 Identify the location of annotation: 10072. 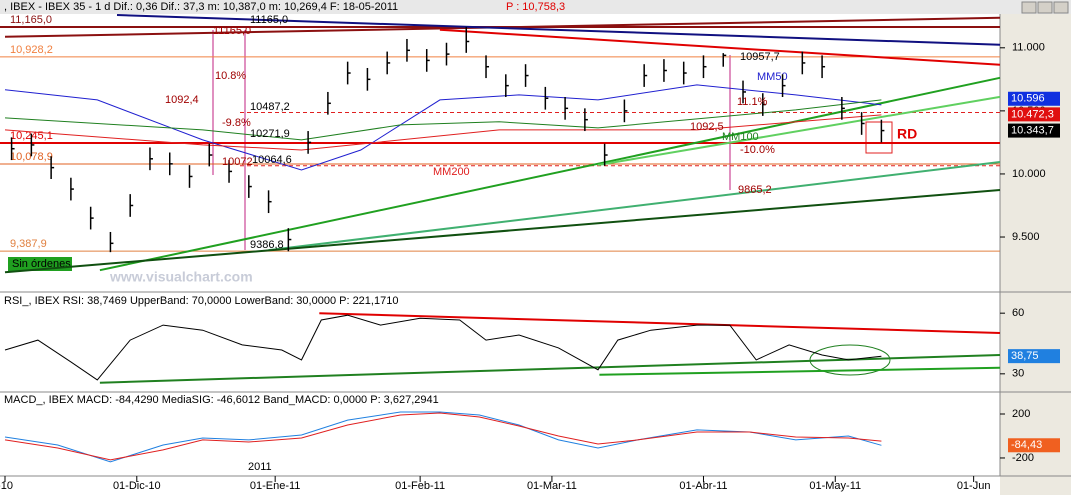
(237, 162).